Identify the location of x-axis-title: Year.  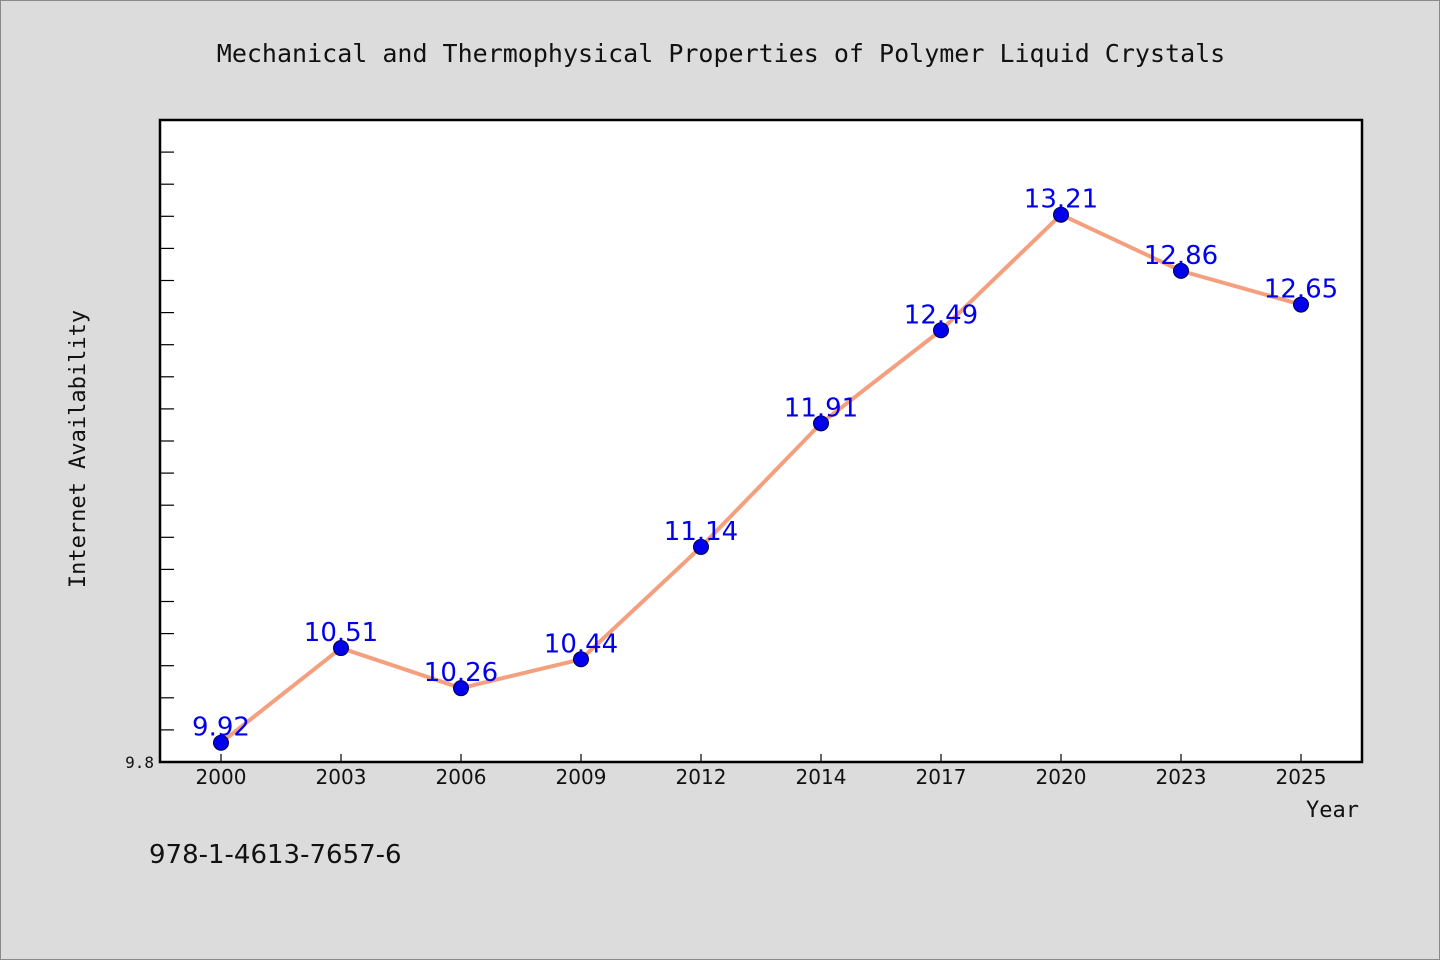
(1332, 810).